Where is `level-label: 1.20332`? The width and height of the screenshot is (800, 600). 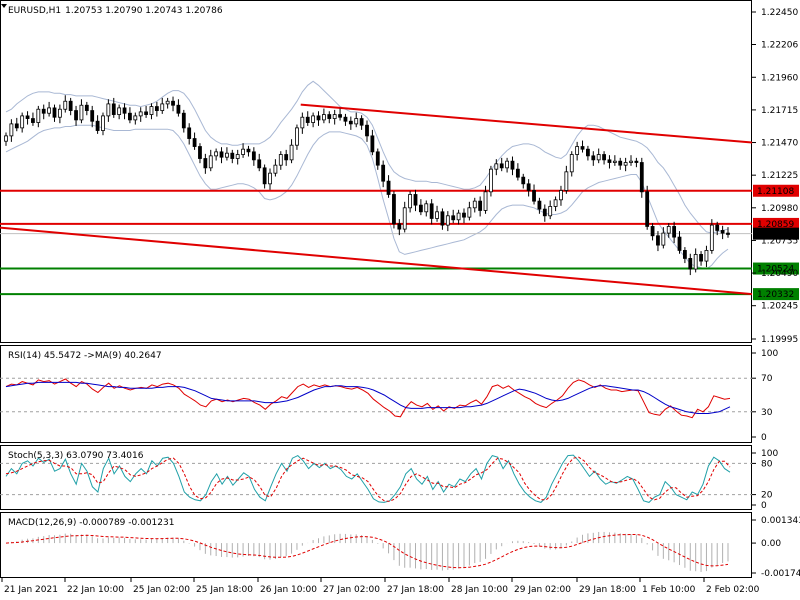
level-label: 1.20332 is located at coordinates (775, 295).